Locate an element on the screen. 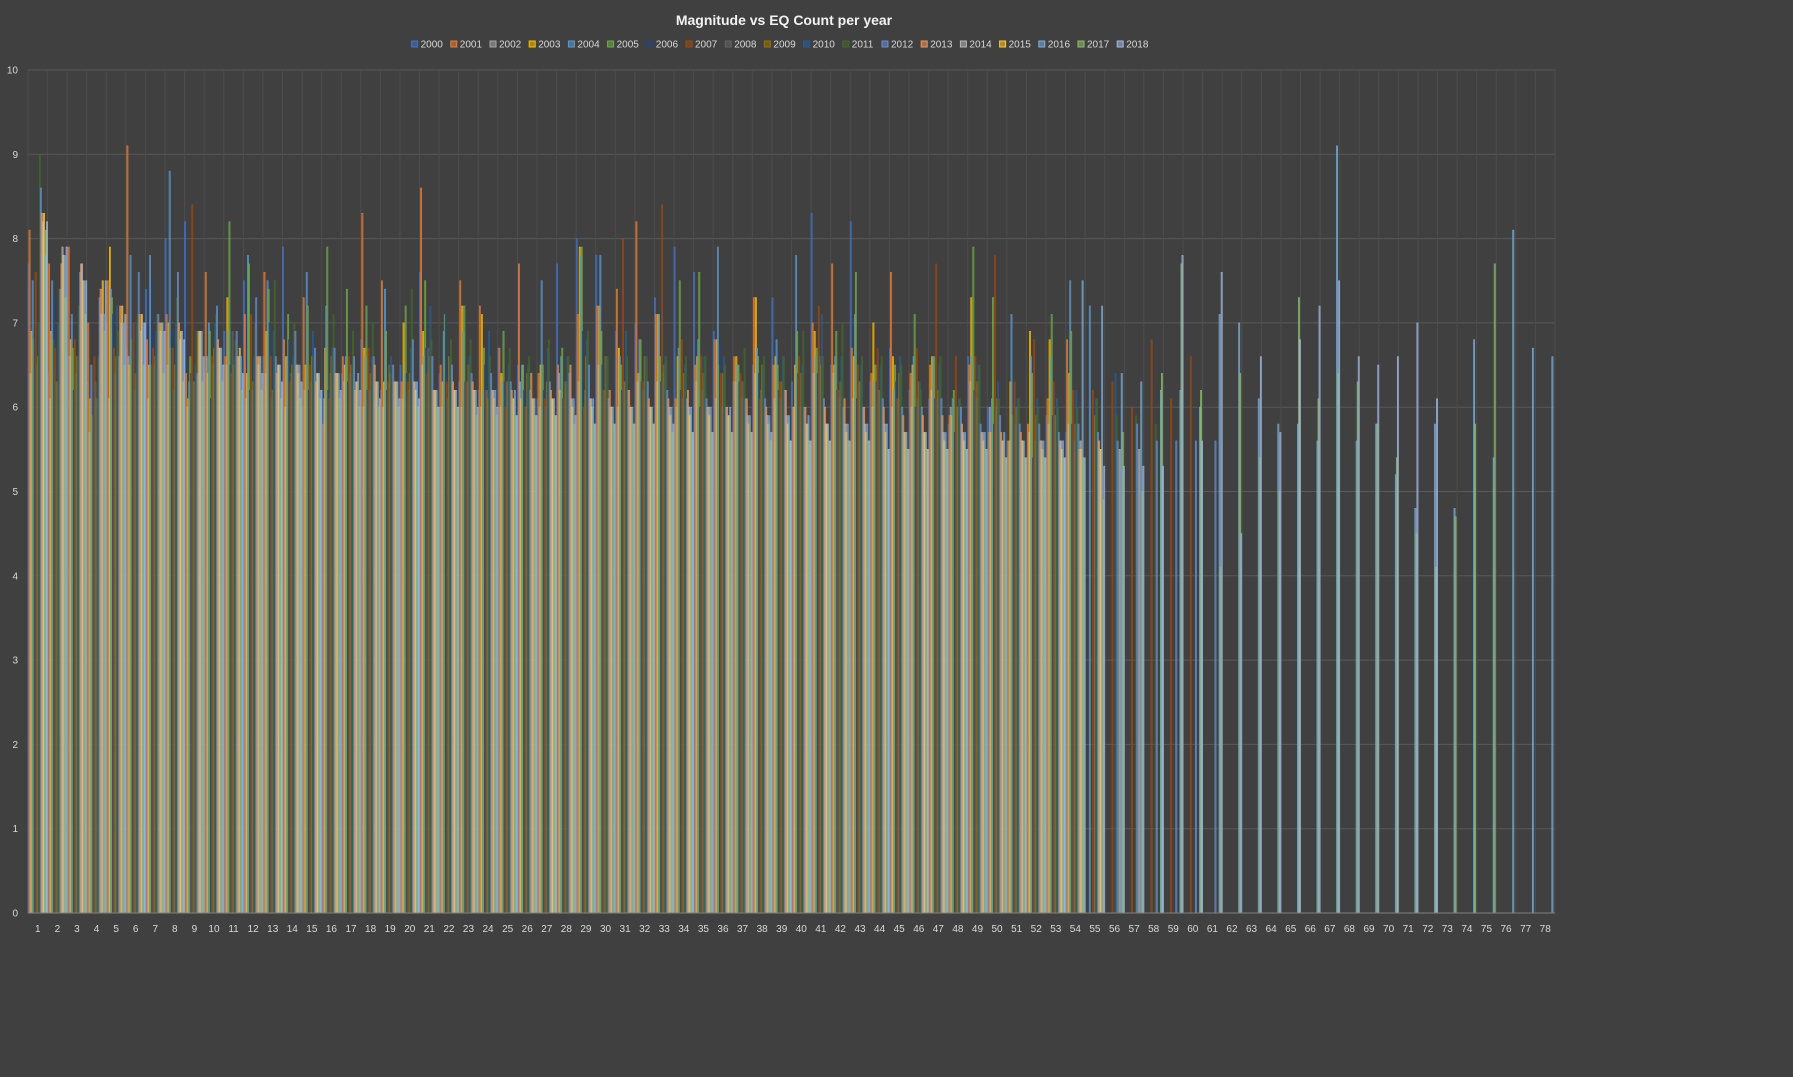 This screenshot has width=1793, height=1077. legend-item-2014: 2014 is located at coordinates (975, 45).